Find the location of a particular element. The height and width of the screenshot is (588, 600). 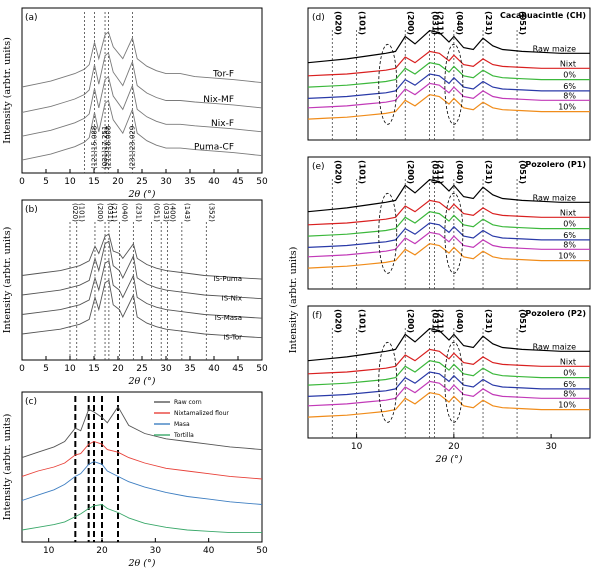

panel-label: (a) is located at coordinates (31, 18).